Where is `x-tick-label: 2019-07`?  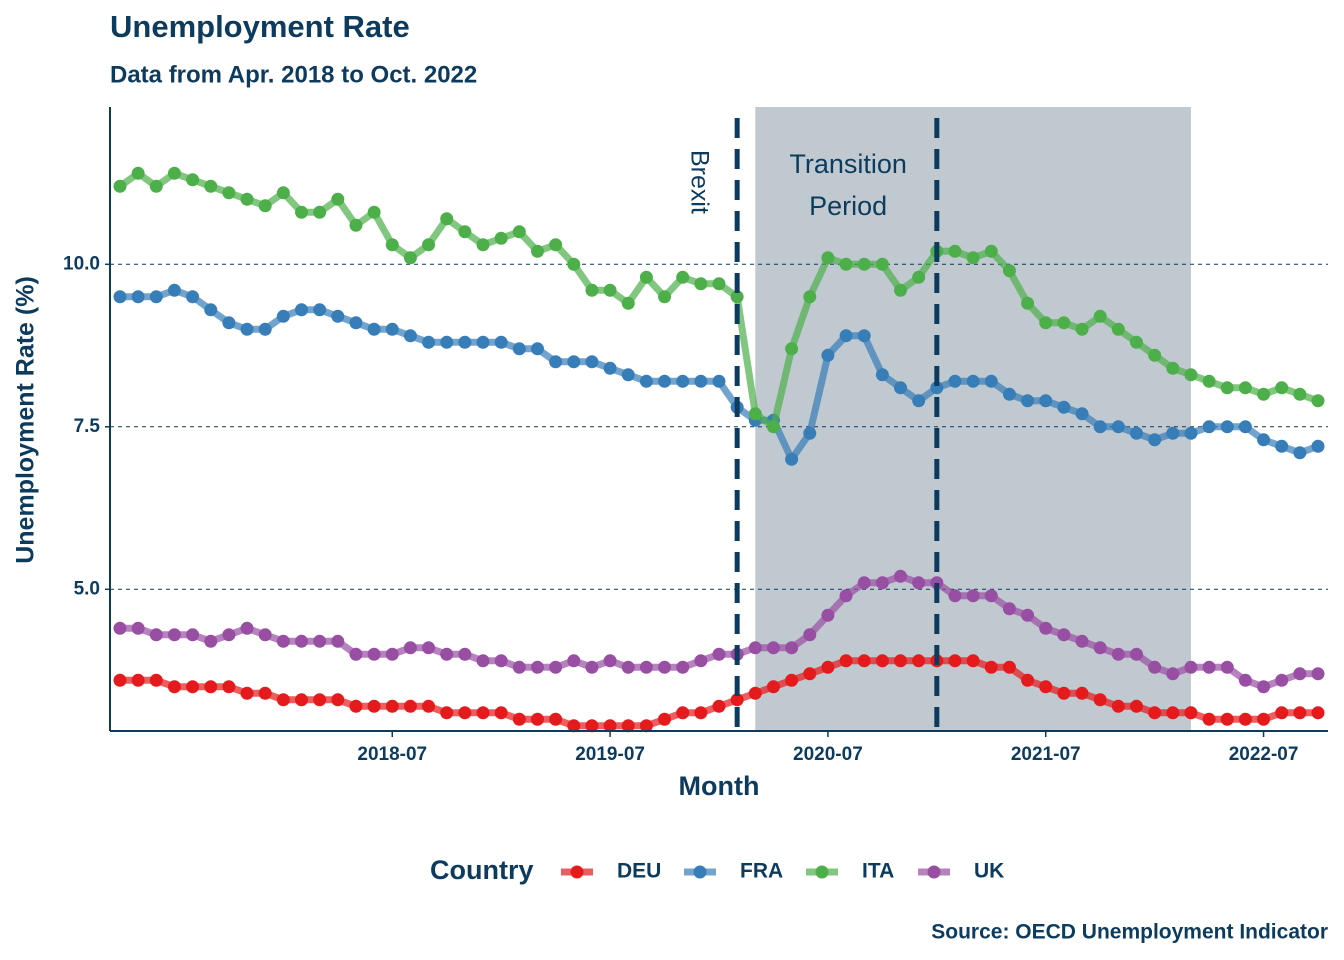
x-tick-label: 2019-07 is located at coordinates (610, 754).